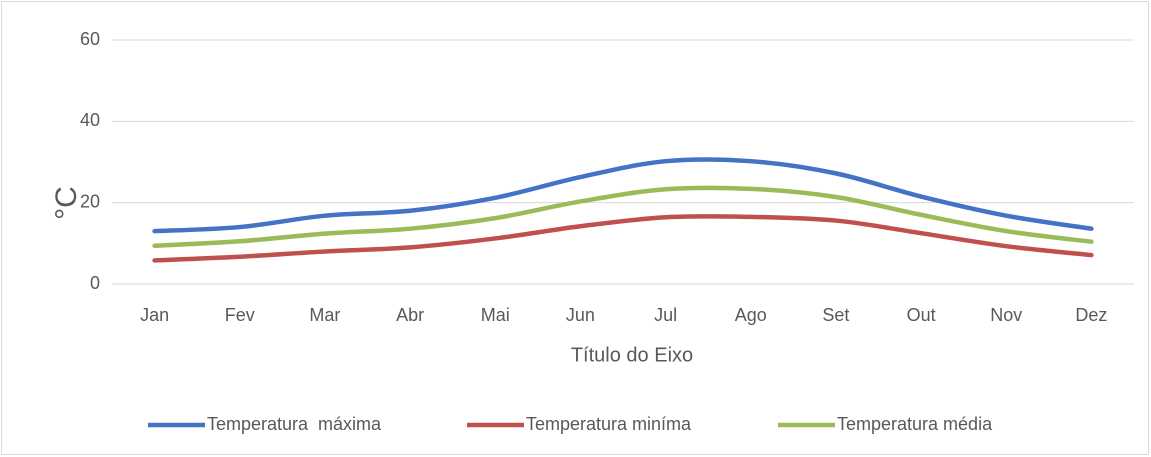 This screenshot has width=1151, height=457. Describe the element at coordinates (66, 203) in the screenshot. I see `y-axis-label: °C` at that location.